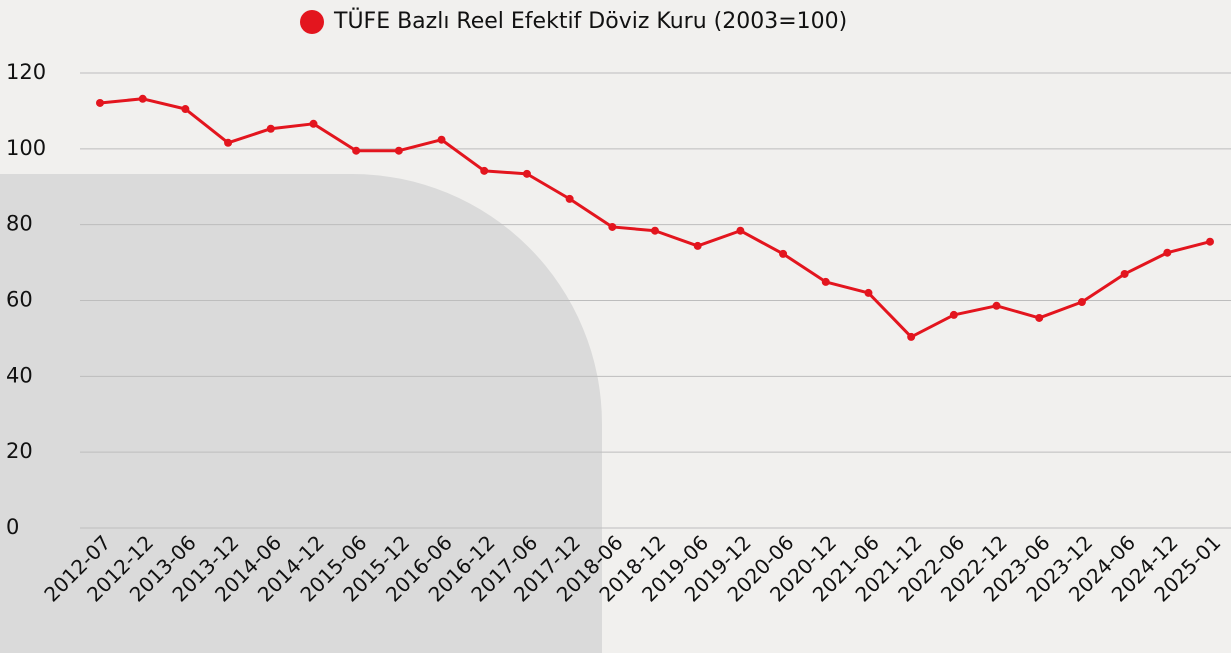  I want to click on y-tick-label: 100, so click(26, 148).